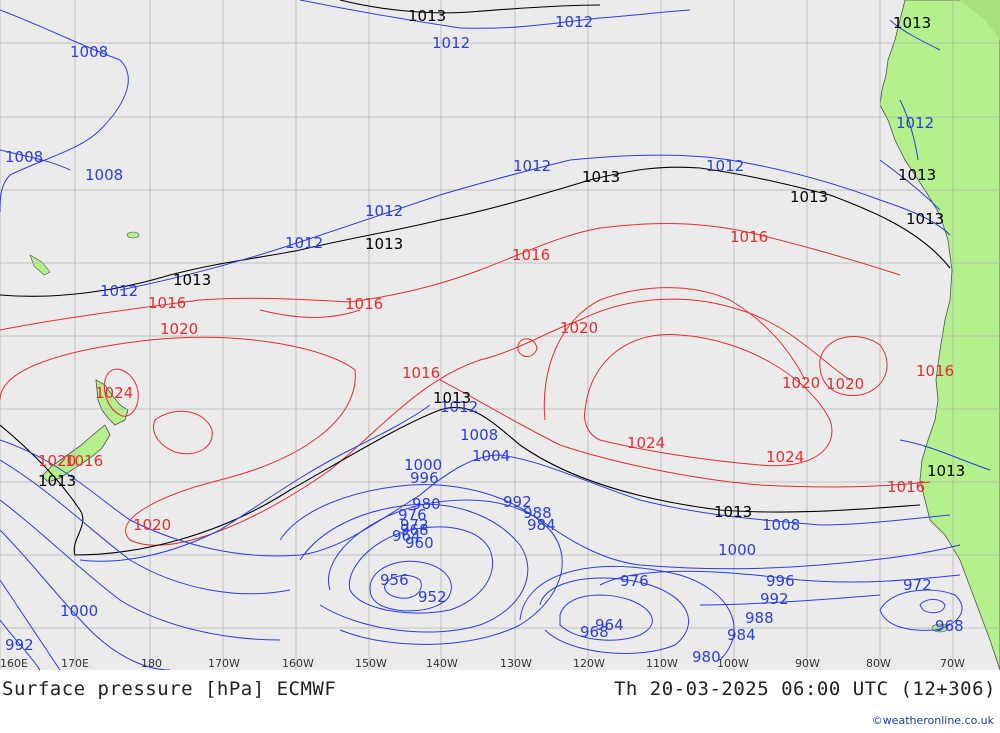 The width and height of the screenshot is (1000, 733). I want to click on isobar-label: 956, so click(394, 580).